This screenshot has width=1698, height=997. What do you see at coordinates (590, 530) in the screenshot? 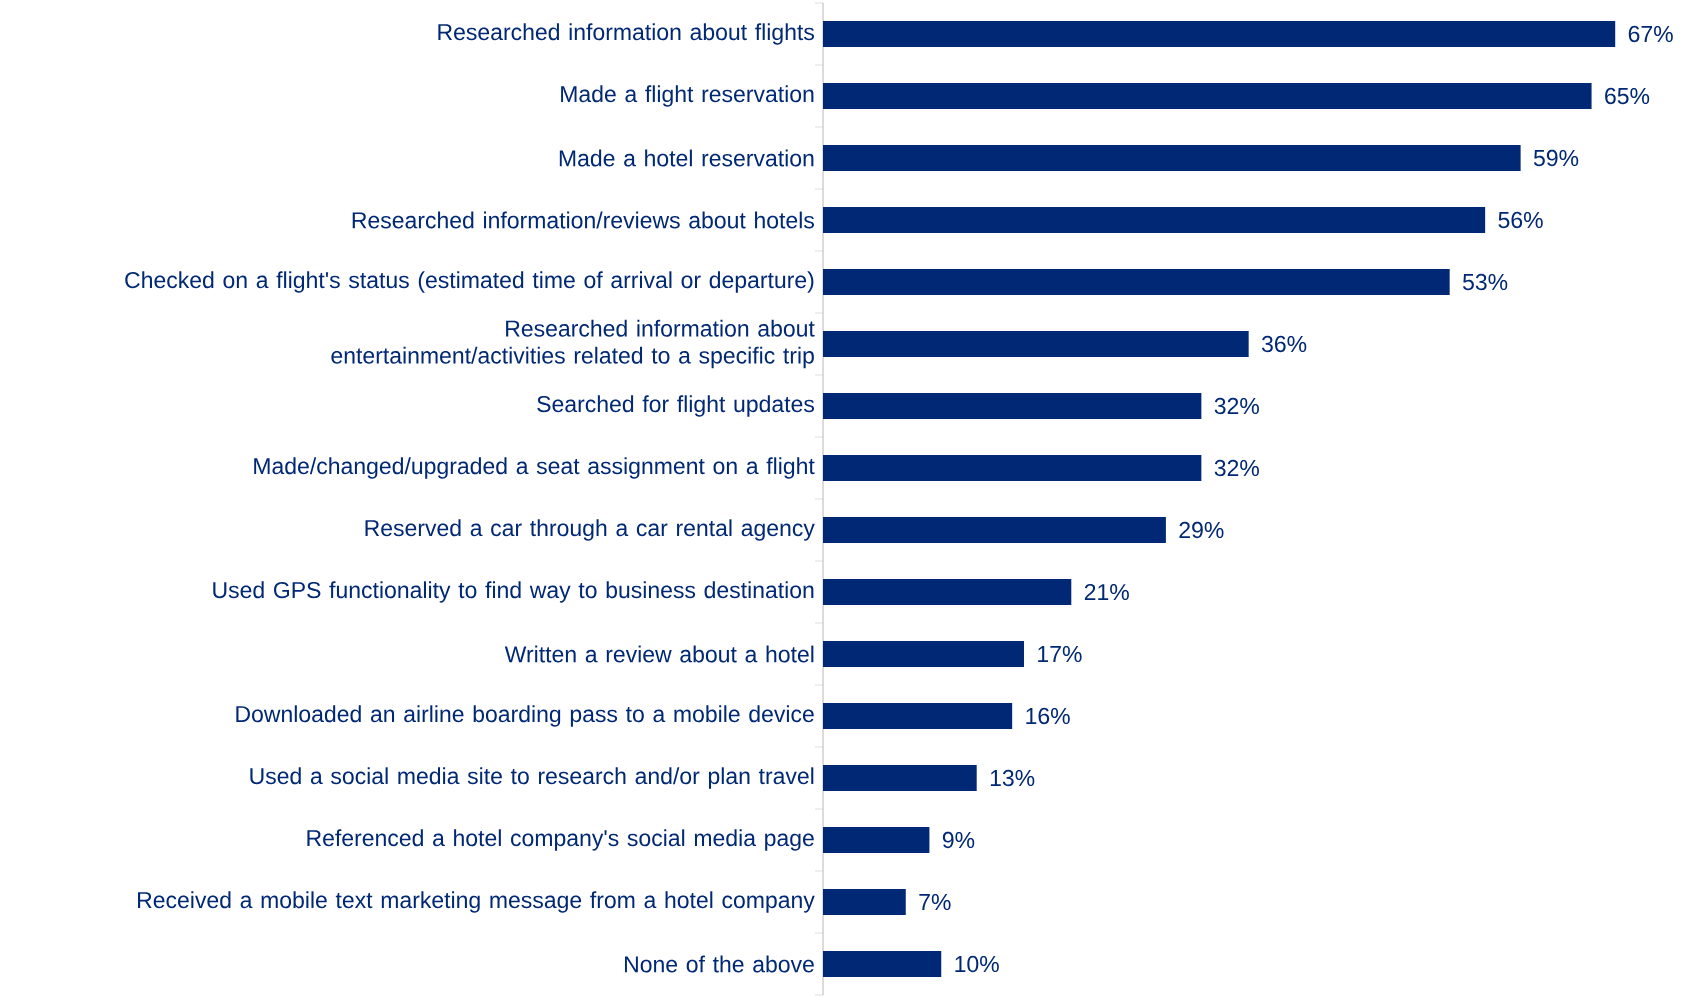
I see `y-tick-label: Reserved a car through a car rental agency` at bounding box center [590, 530].